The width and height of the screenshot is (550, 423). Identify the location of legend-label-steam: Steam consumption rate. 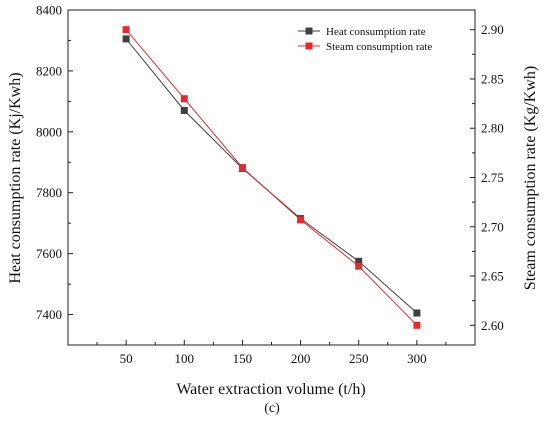
(379, 47).